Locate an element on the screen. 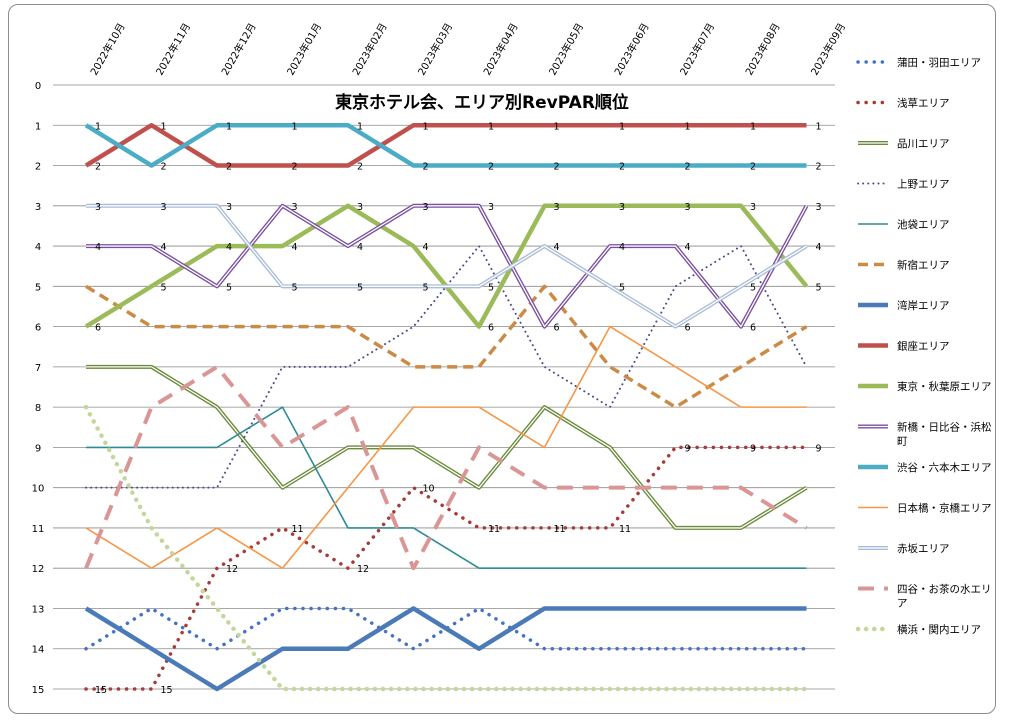 The image size is (1024, 724). x-tick-label: 2023年04月 is located at coordinates (500, 49).